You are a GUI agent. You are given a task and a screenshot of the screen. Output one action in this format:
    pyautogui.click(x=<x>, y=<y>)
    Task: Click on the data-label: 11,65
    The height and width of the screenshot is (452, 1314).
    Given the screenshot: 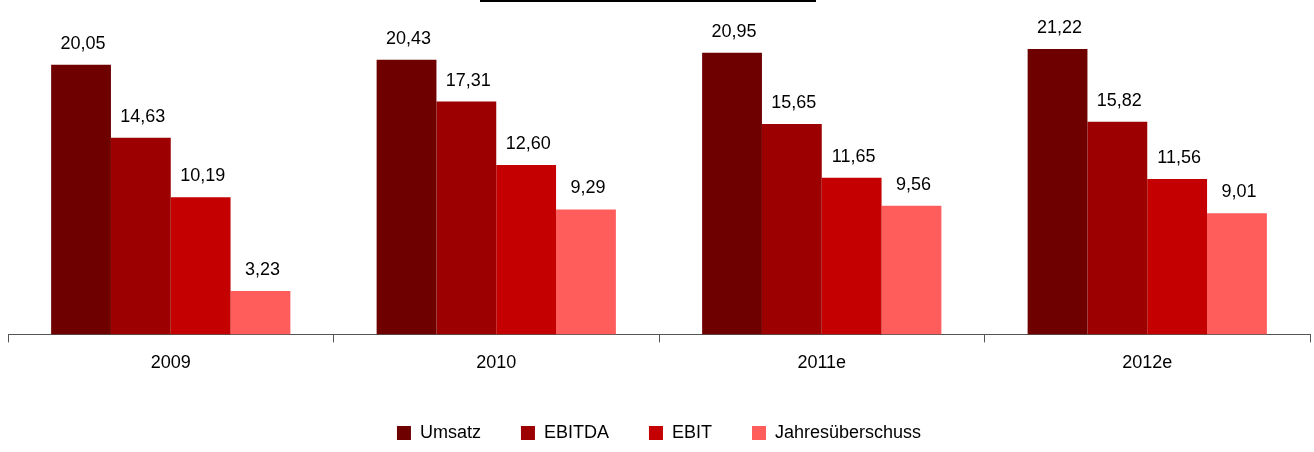 What is the action you would take?
    pyautogui.click(x=853, y=155)
    